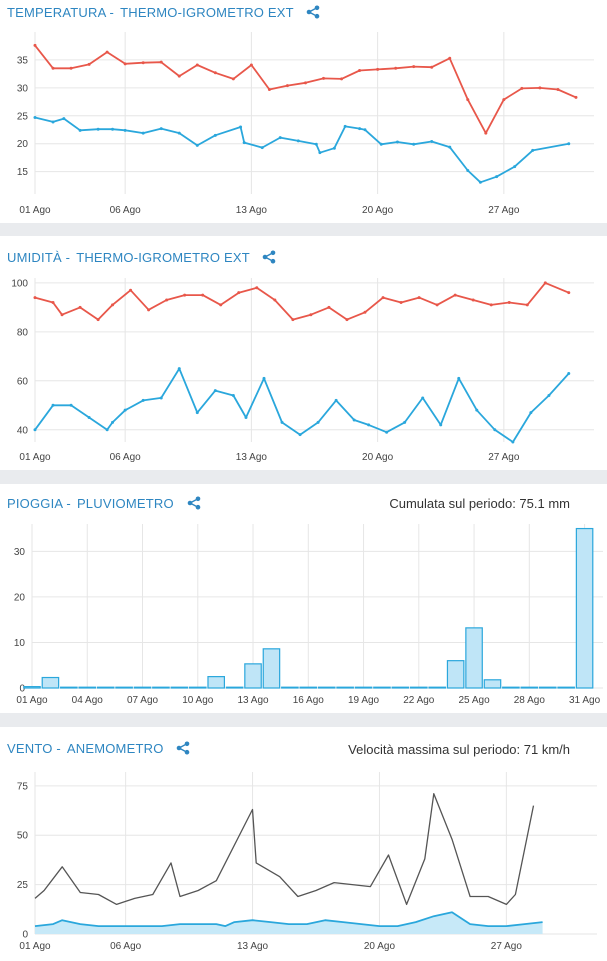  Describe the element at coordinates (474, 700) in the screenshot. I see `x-tick-label: 25 Ago` at that location.